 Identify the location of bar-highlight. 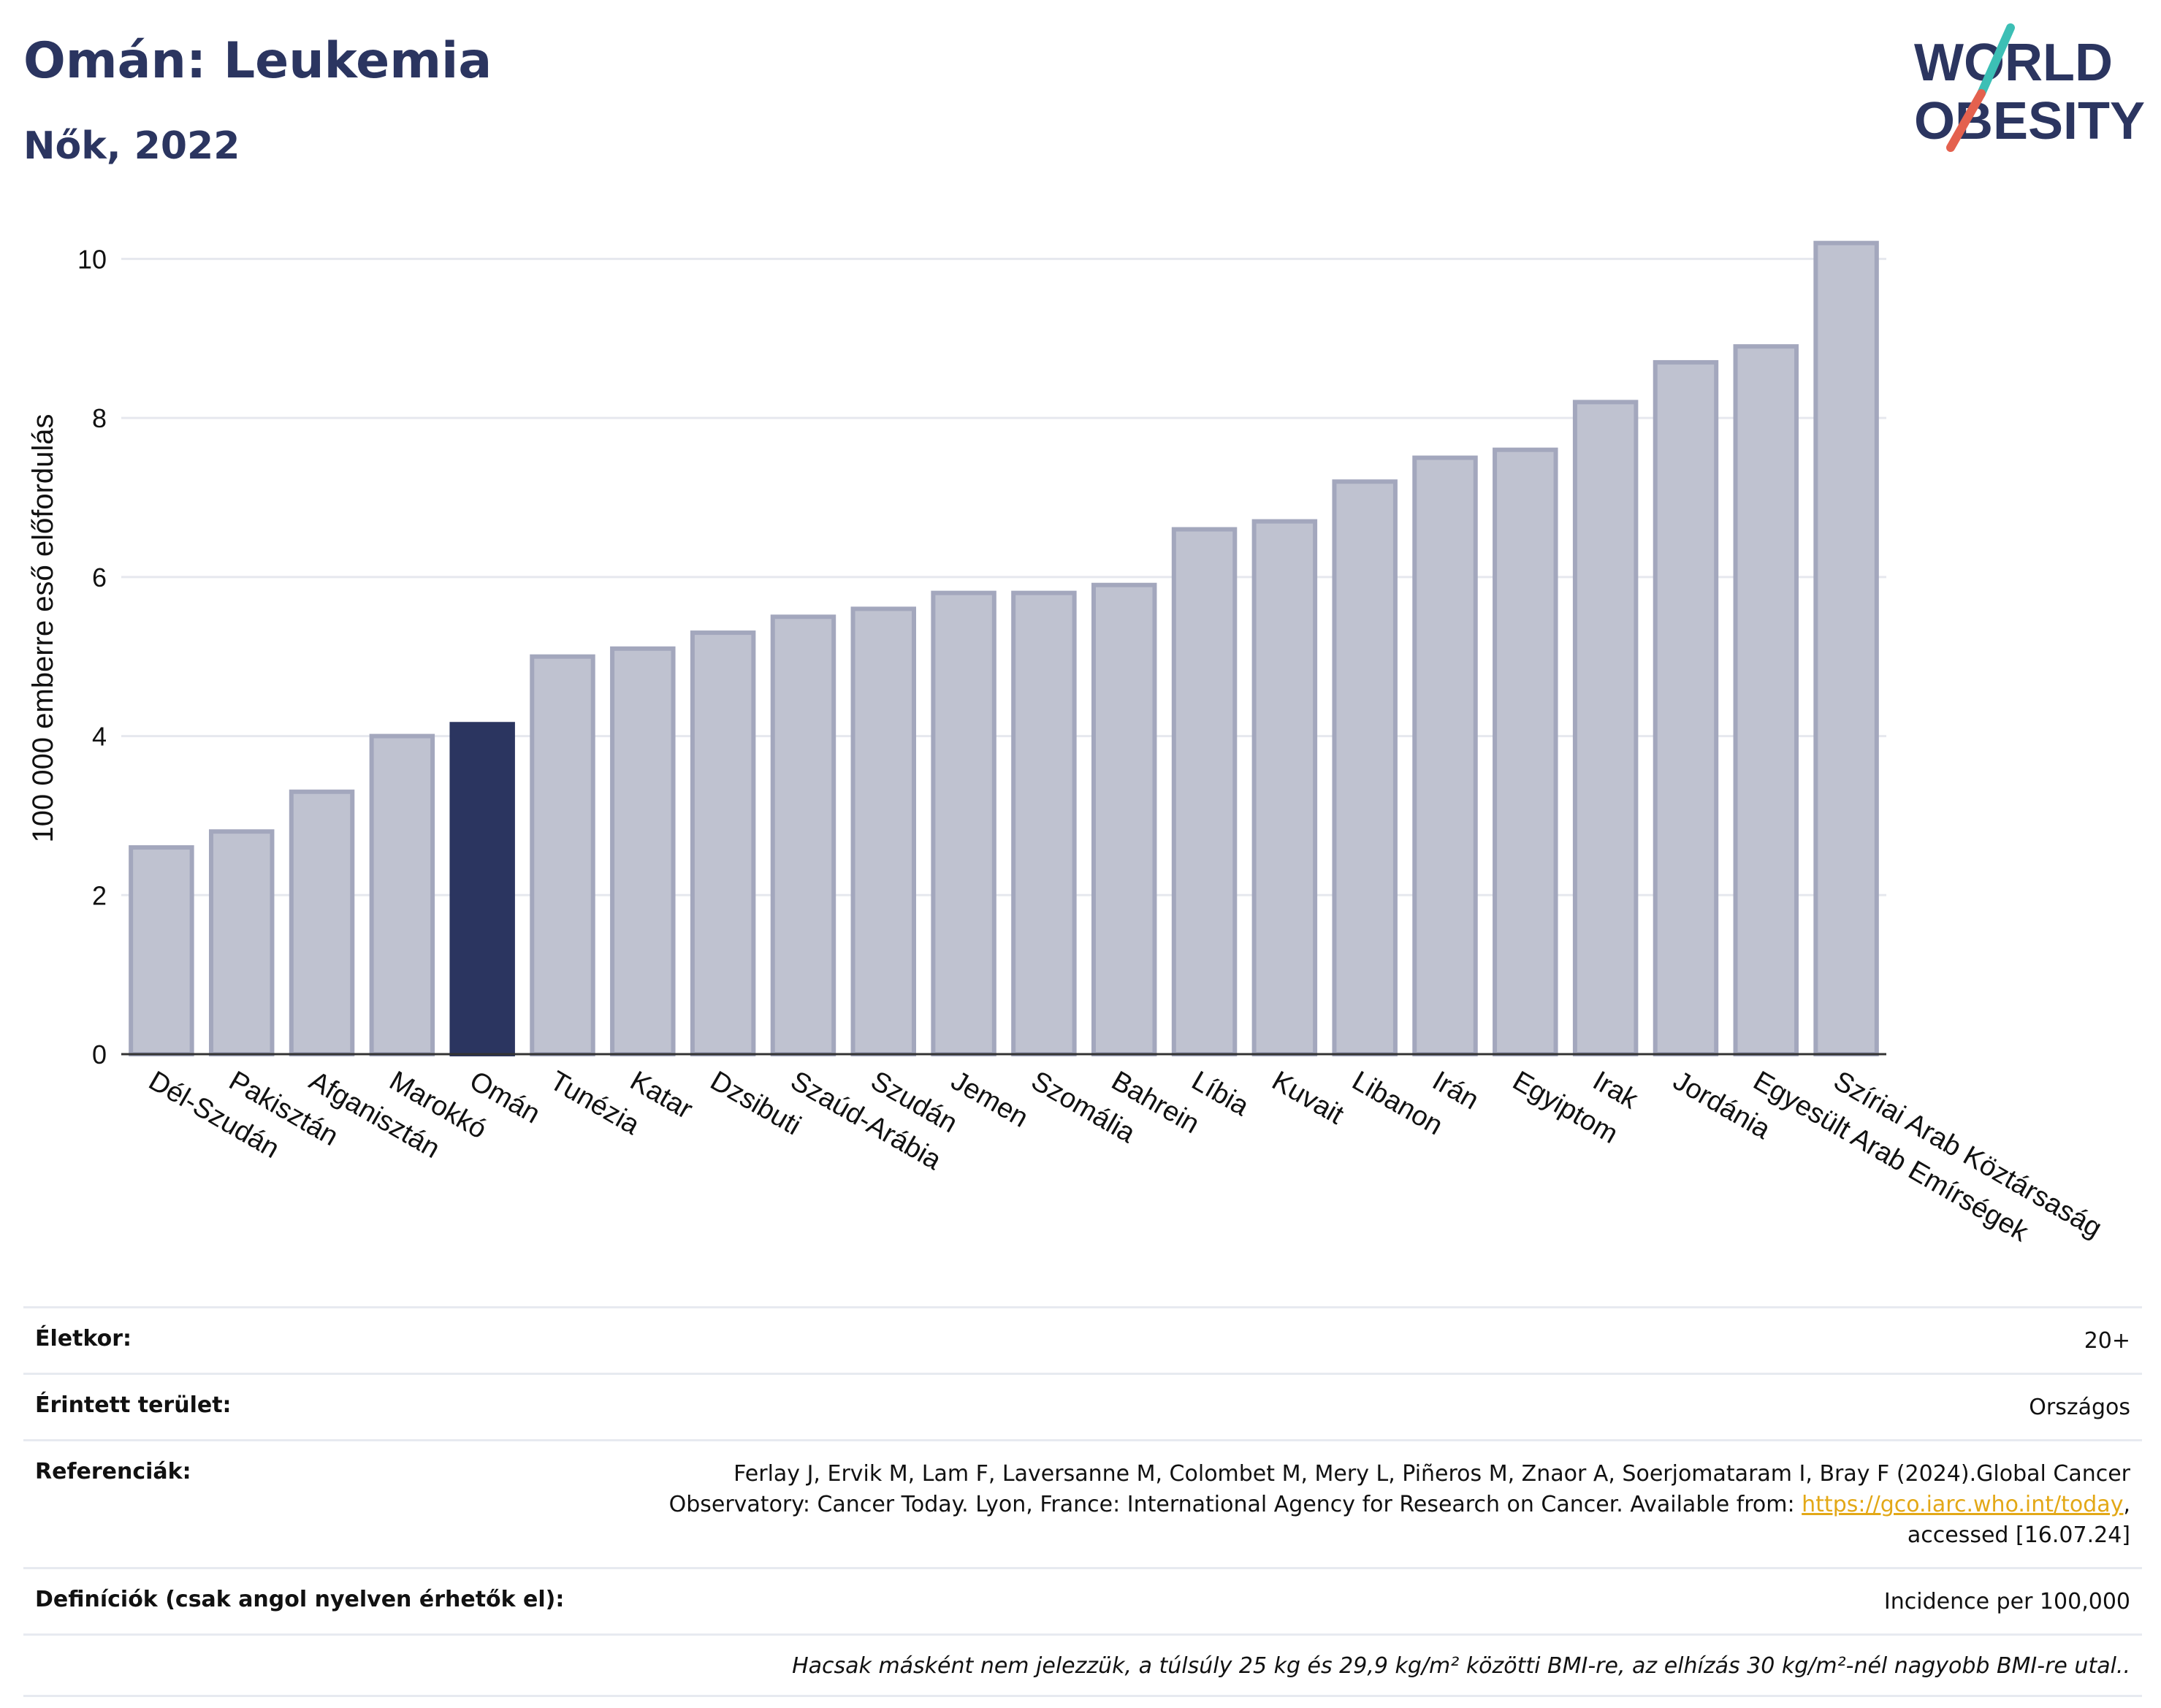
(482, 889).